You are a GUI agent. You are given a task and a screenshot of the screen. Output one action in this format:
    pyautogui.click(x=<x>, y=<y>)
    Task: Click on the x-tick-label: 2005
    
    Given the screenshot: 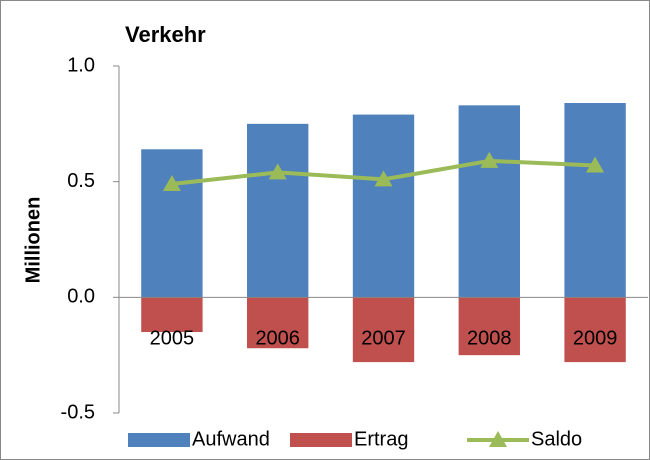 What is the action you would take?
    pyautogui.click(x=172, y=339)
    